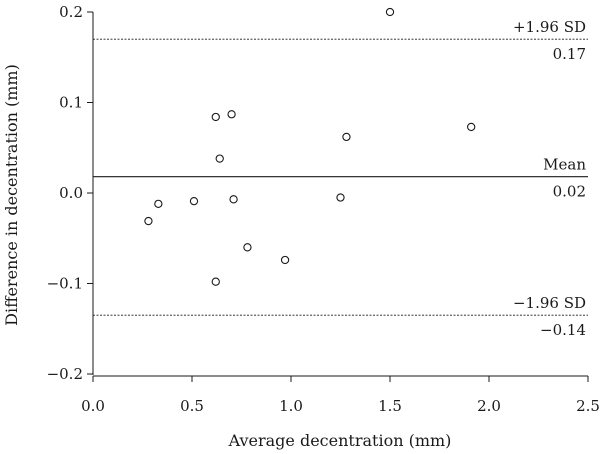 This screenshot has width=600, height=454. I want to click on y-tick-label: 0.0, so click(71, 193).